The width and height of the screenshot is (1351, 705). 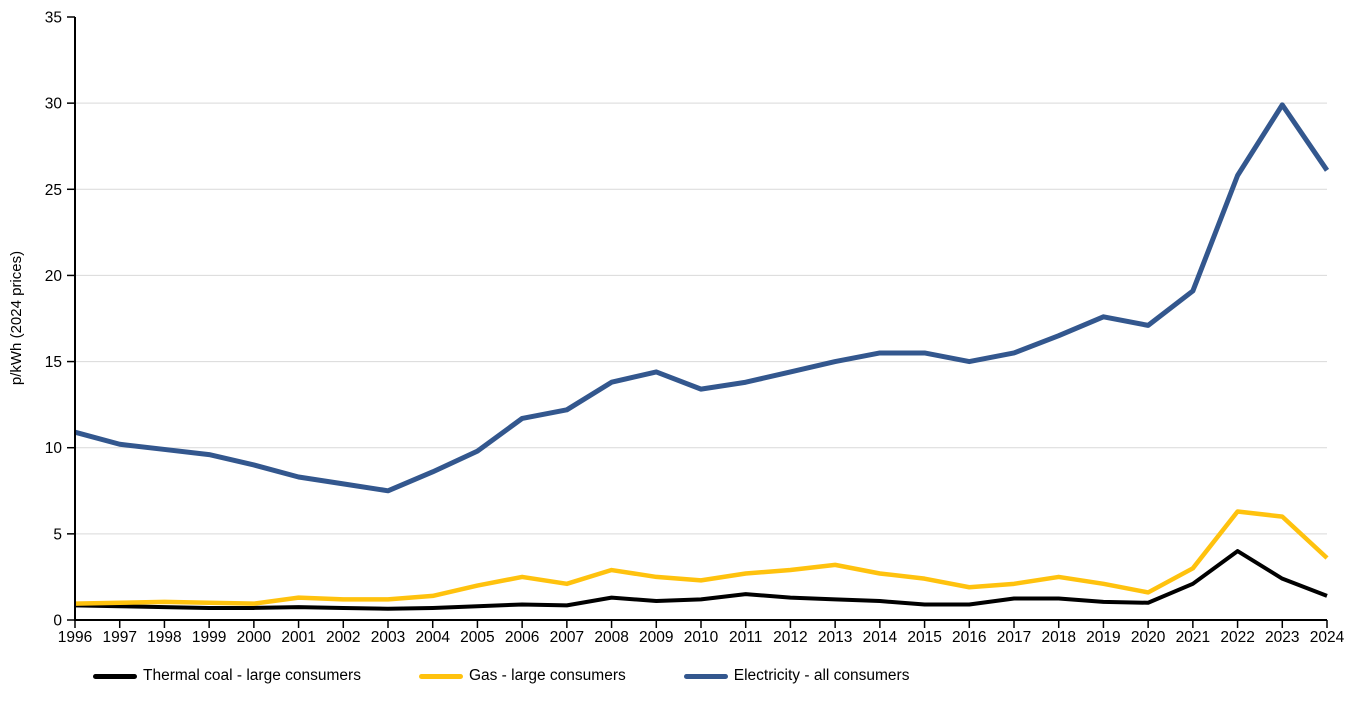 I want to click on series-line-gas, so click(x=701, y=557).